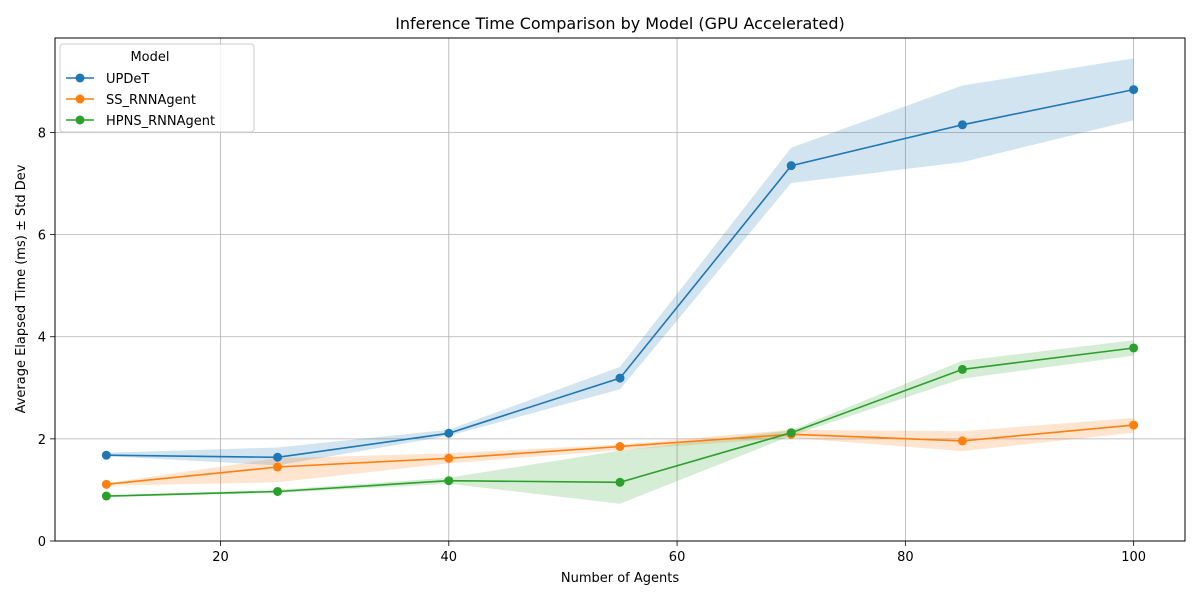 This screenshot has height=604, width=1200. Describe the element at coordinates (149, 57) in the screenshot. I see `legend-title: Model` at that location.